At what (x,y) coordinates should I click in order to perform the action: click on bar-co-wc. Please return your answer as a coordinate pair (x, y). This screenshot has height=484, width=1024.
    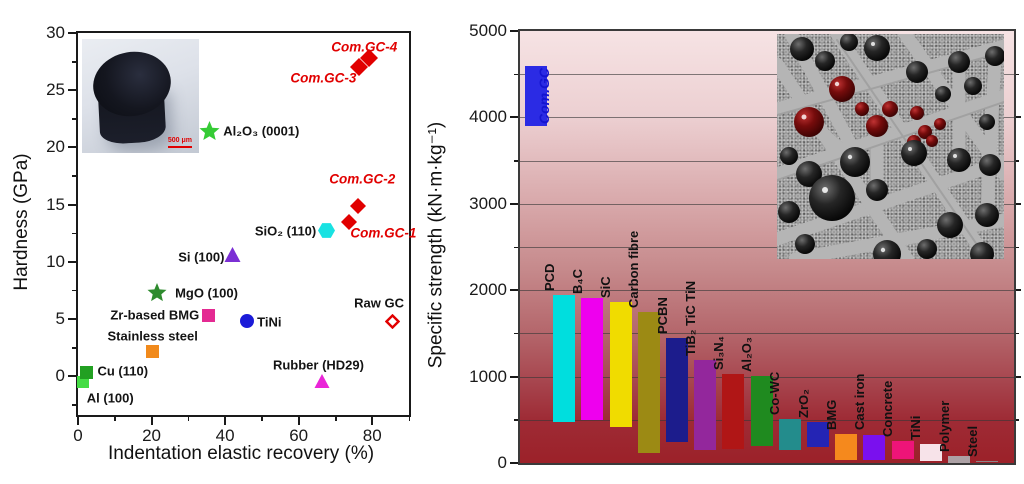
    Looking at the image, I should click on (789, 434).